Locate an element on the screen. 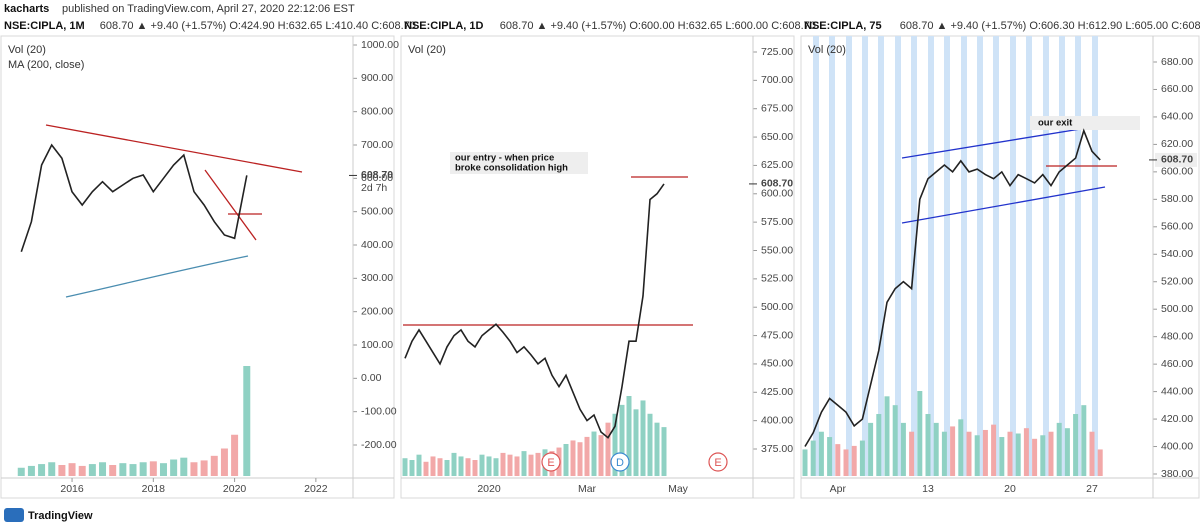 This screenshot has height=530, width=1200. y-tick-label: 625.00 is located at coordinates (777, 165).